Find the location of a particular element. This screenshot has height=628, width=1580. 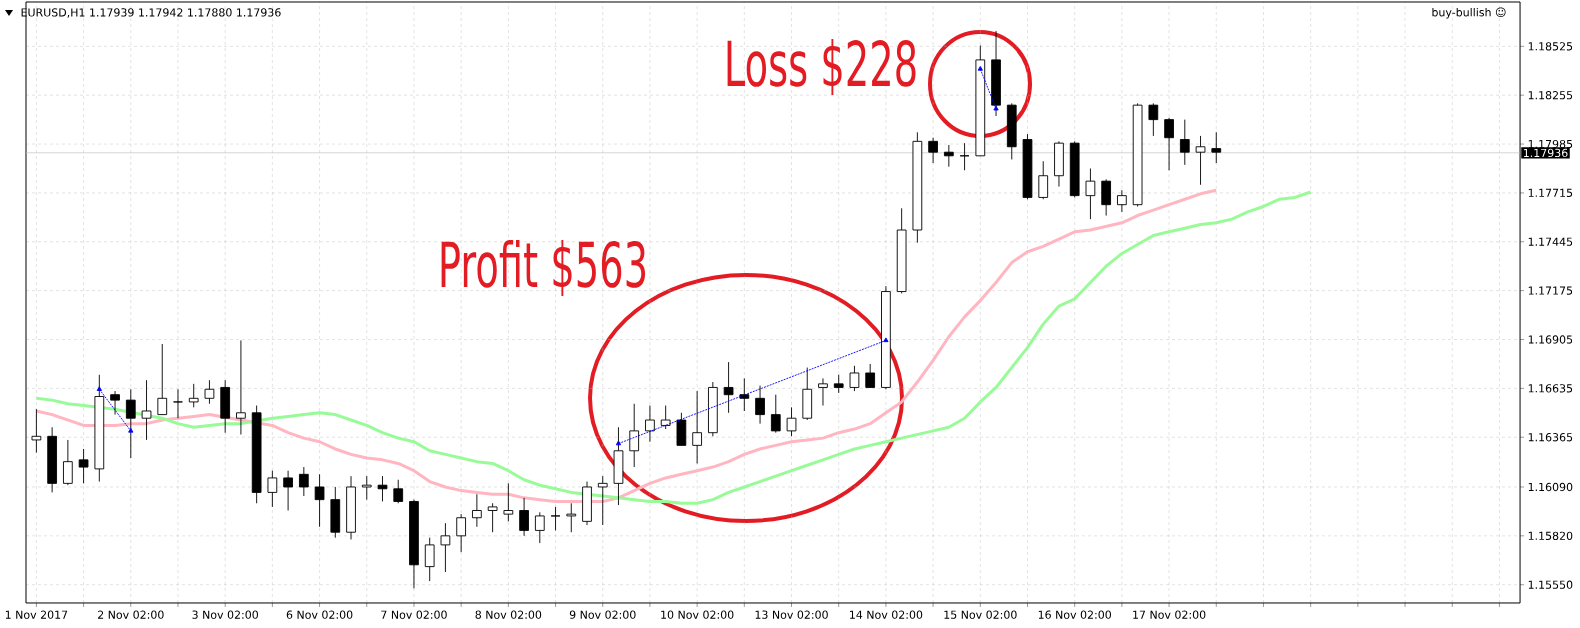

x-tick-label: 1 Nov 2017 is located at coordinates (36, 614).